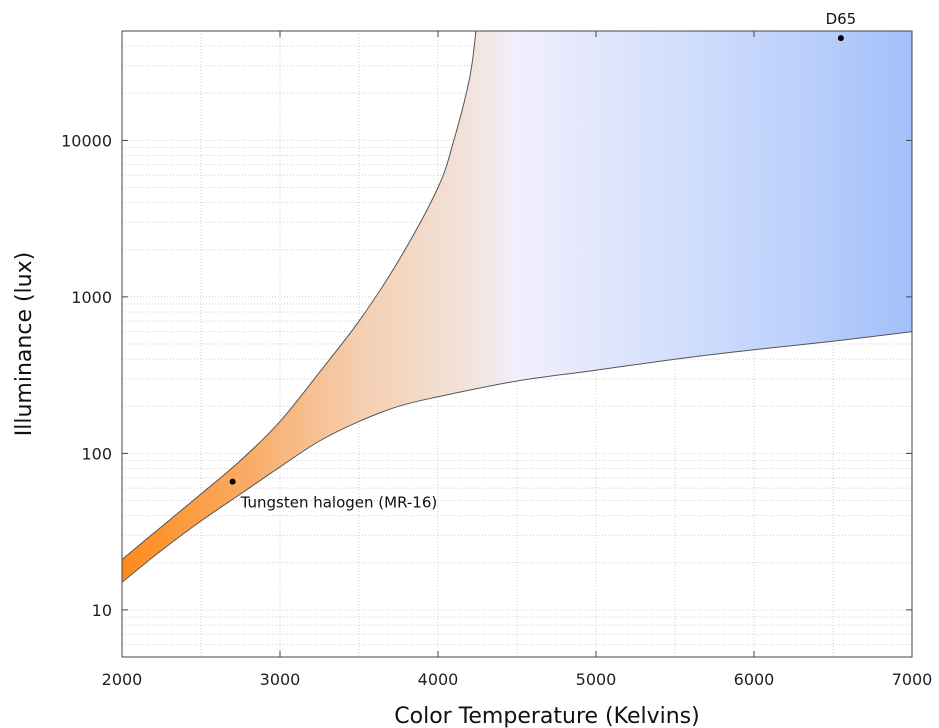  Describe the element at coordinates (102, 610) in the screenshot. I see `y-tick-label: 10` at that location.